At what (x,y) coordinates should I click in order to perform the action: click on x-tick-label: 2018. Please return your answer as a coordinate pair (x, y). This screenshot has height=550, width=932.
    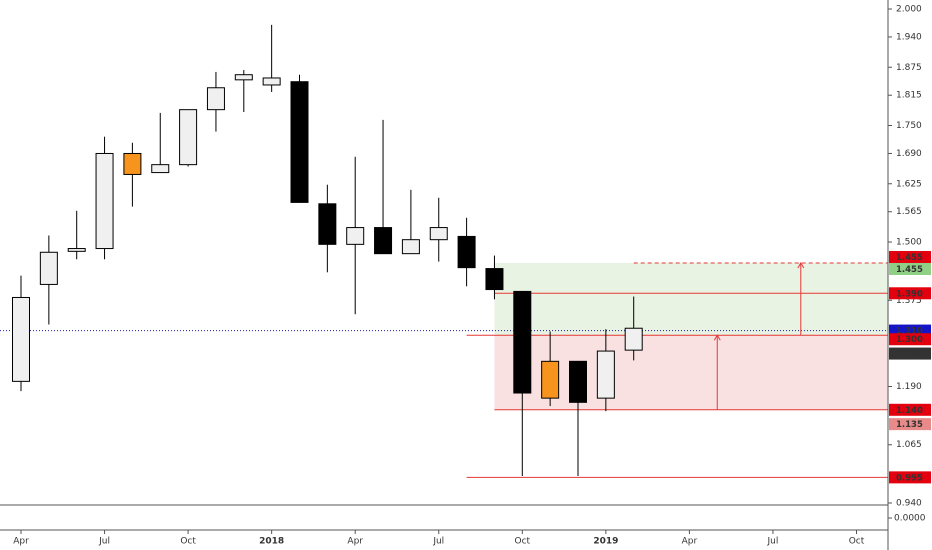
    Looking at the image, I should click on (271, 542).